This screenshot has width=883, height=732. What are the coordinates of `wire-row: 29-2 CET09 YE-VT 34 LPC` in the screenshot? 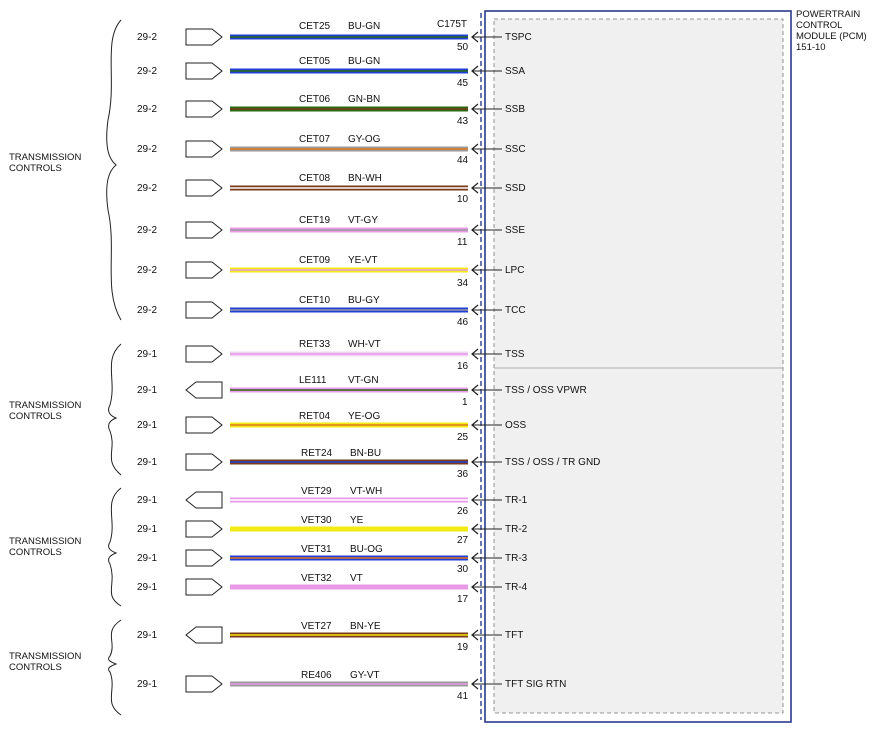 It's located at (330, 272).